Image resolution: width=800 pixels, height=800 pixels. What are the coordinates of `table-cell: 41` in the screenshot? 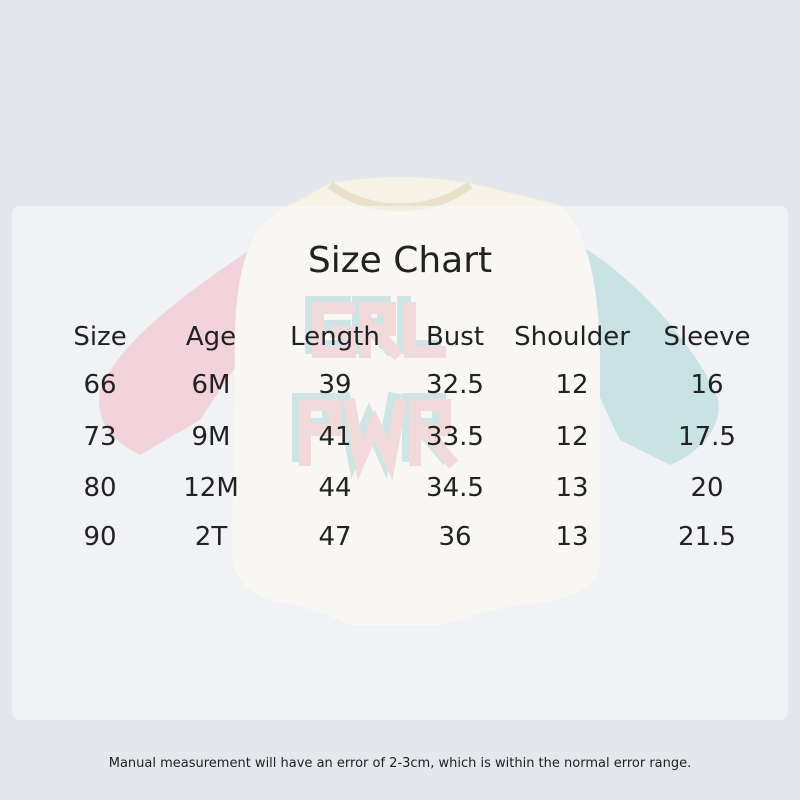 It's located at (335, 437).